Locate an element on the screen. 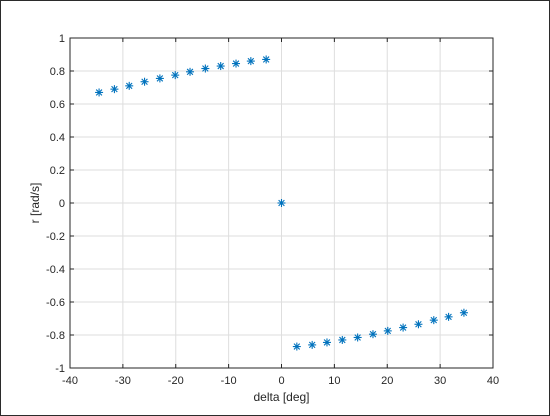 This screenshot has width=550, height=416. x-tick-label: -10 is located at coordinates (229, 381).